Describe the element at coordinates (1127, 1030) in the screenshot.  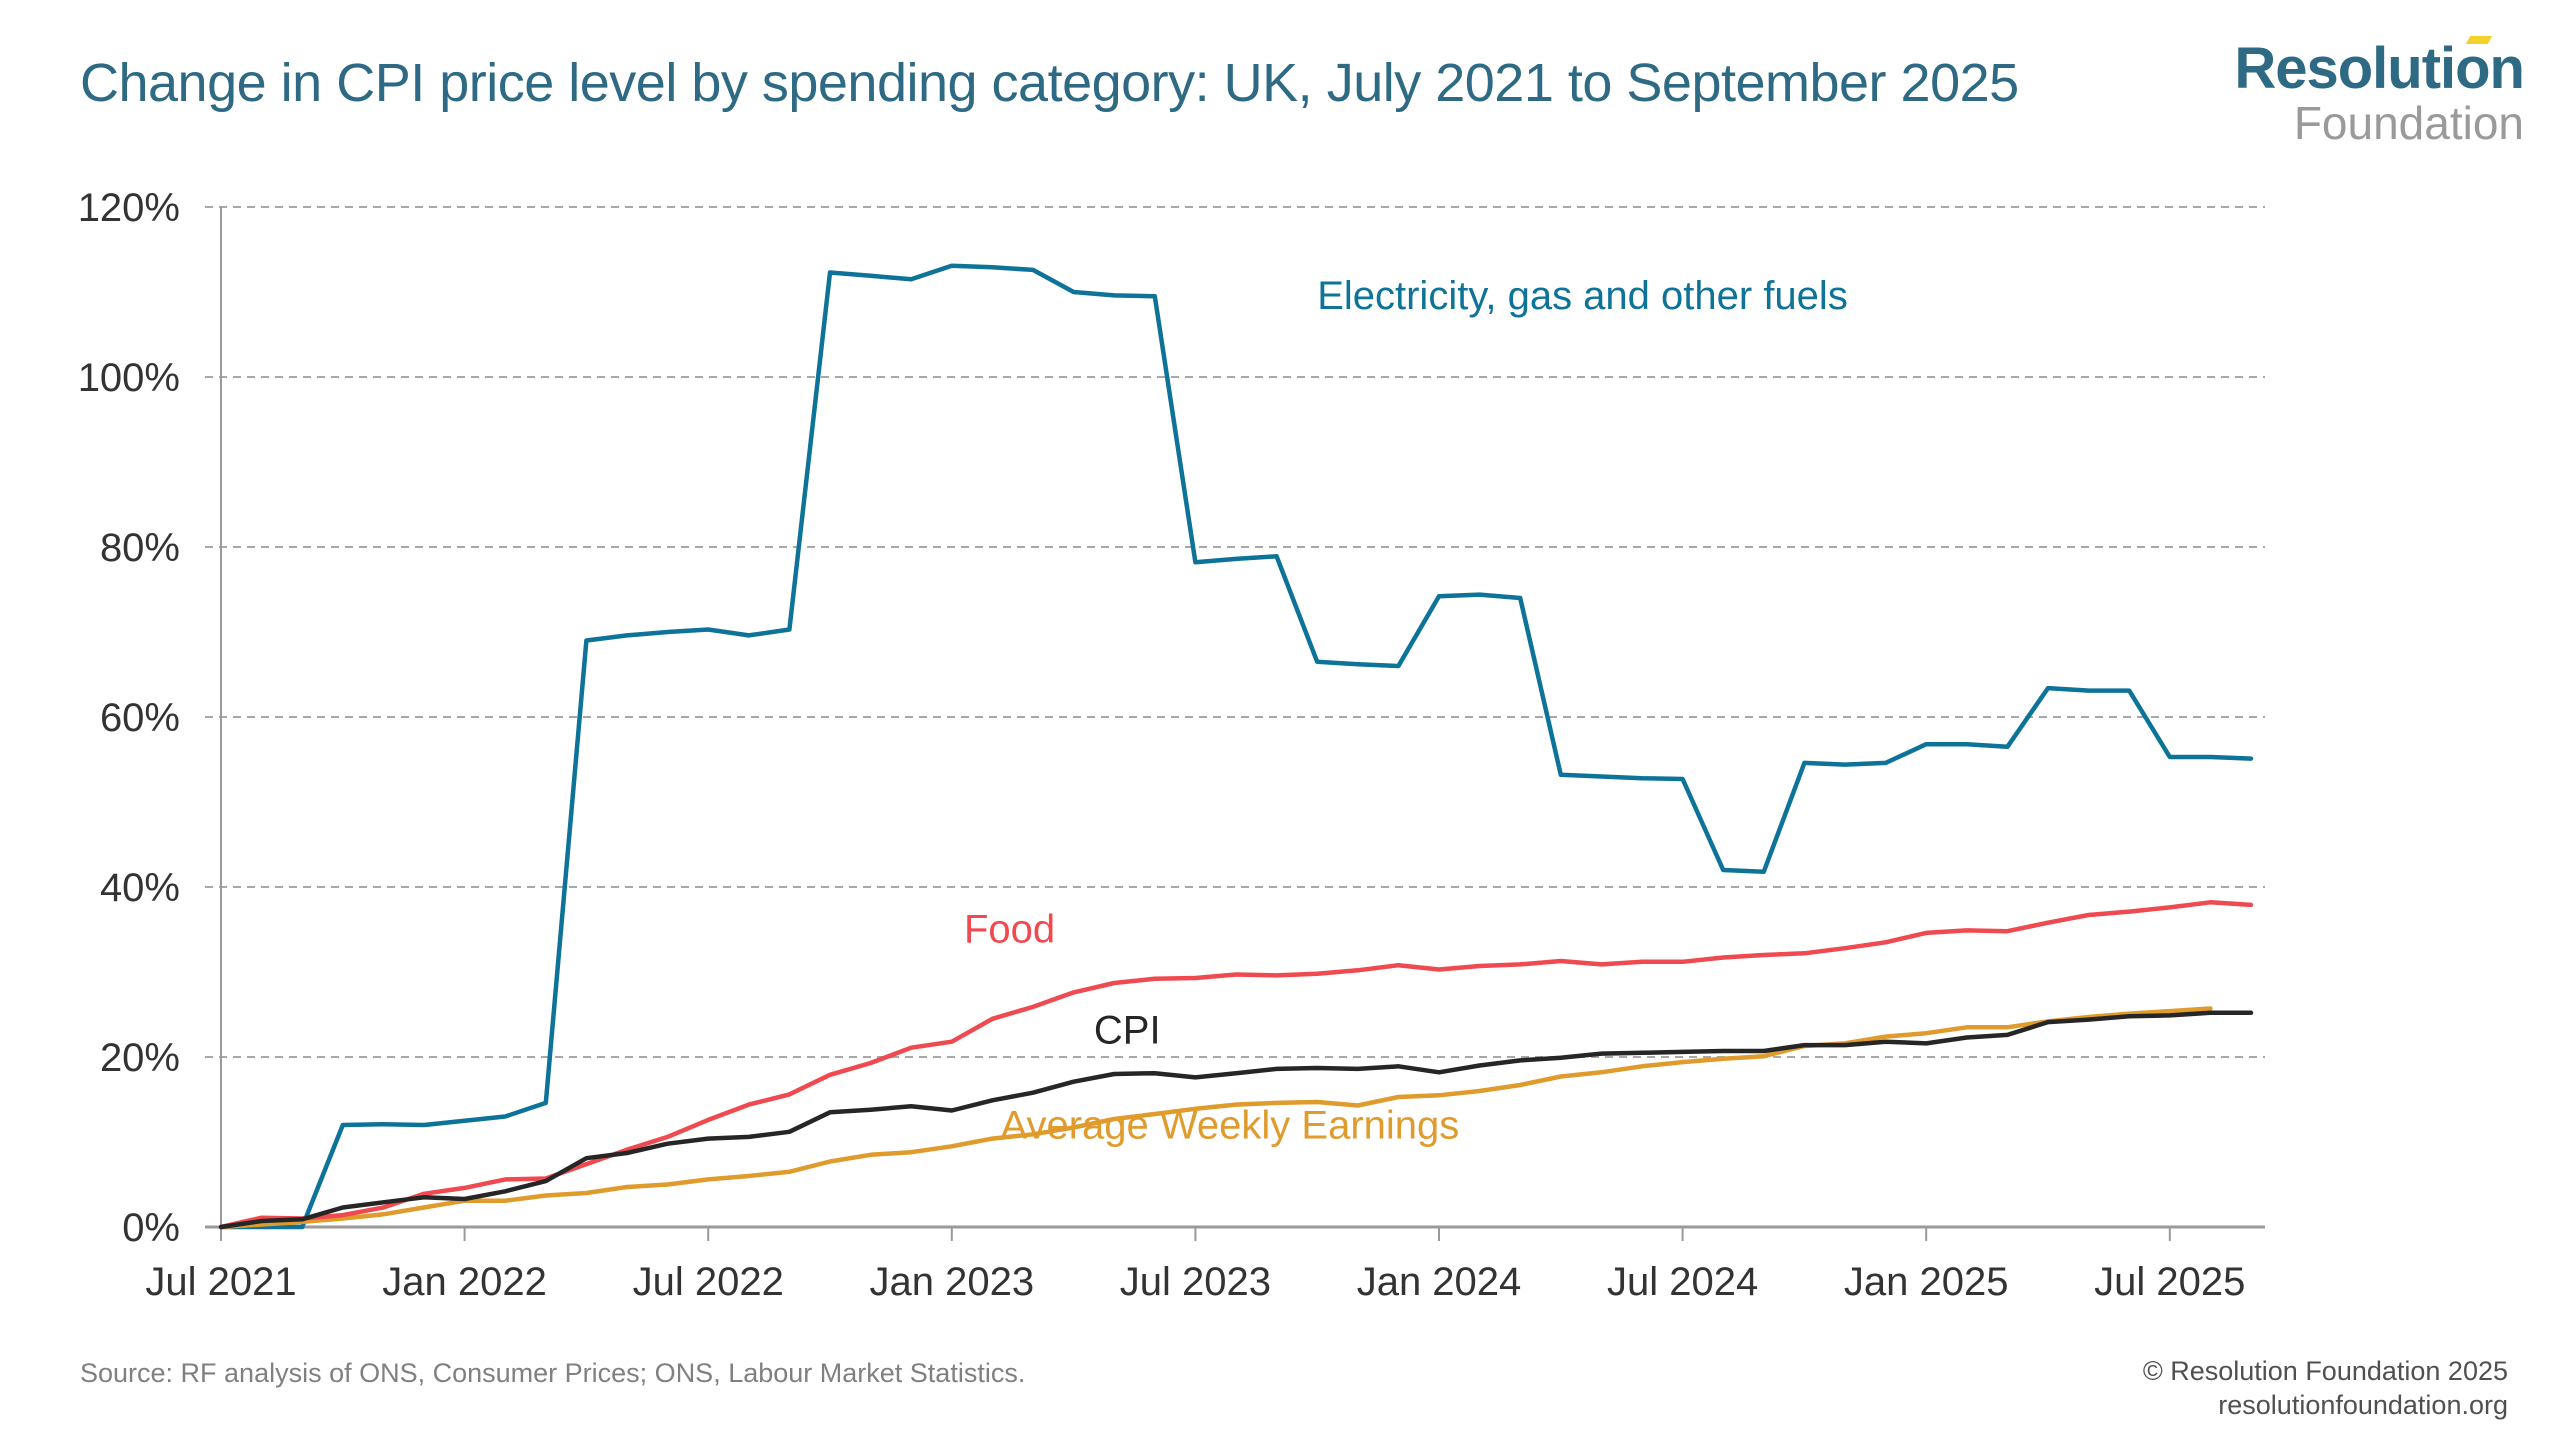
I see `series-label-cpi: CPI` at that location.